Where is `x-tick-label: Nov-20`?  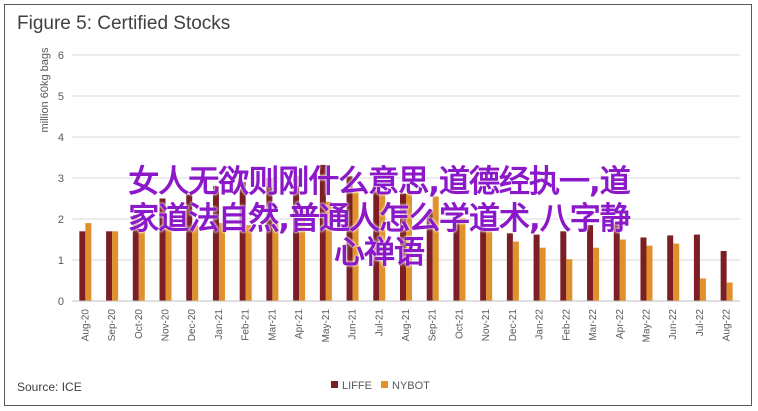
x-tick-label: Nov-20 is located at coordinates (166, 325).